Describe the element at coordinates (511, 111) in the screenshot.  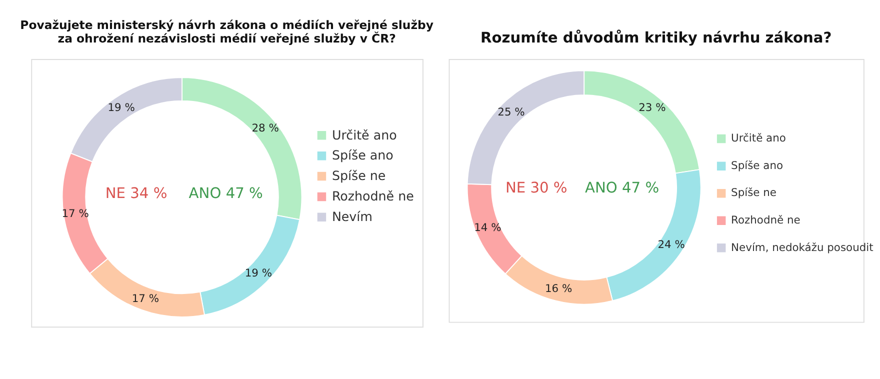
I see `data-label: 25 %` at that location.